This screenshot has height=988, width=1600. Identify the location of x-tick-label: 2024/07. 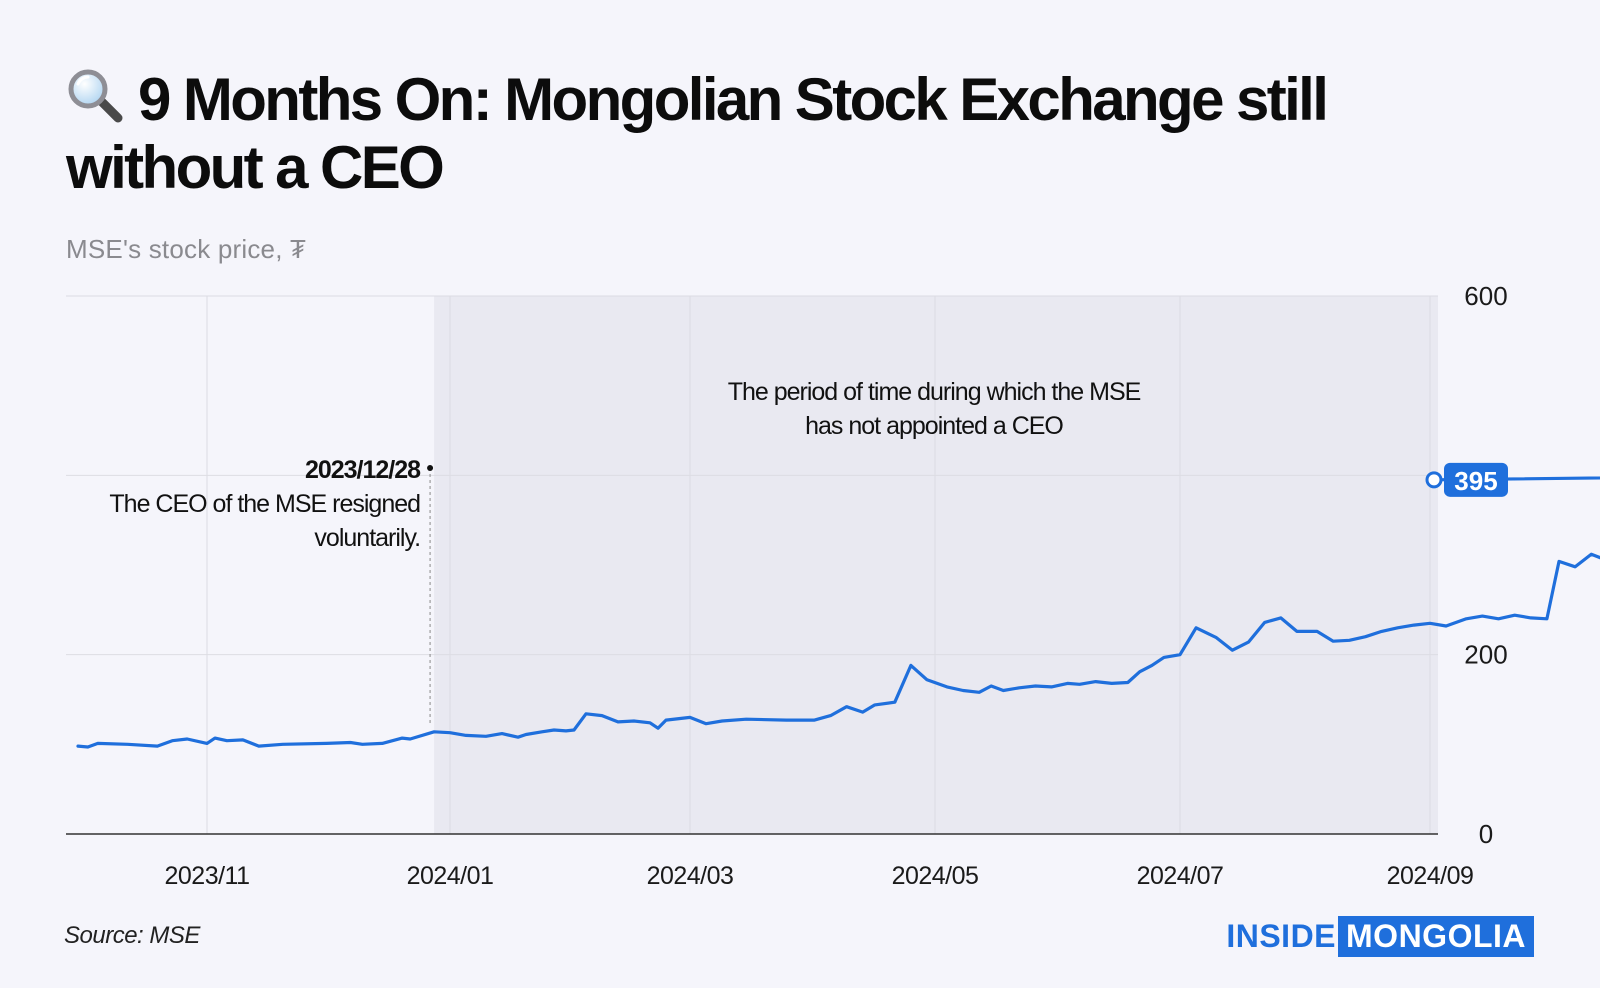
(1180, 876).